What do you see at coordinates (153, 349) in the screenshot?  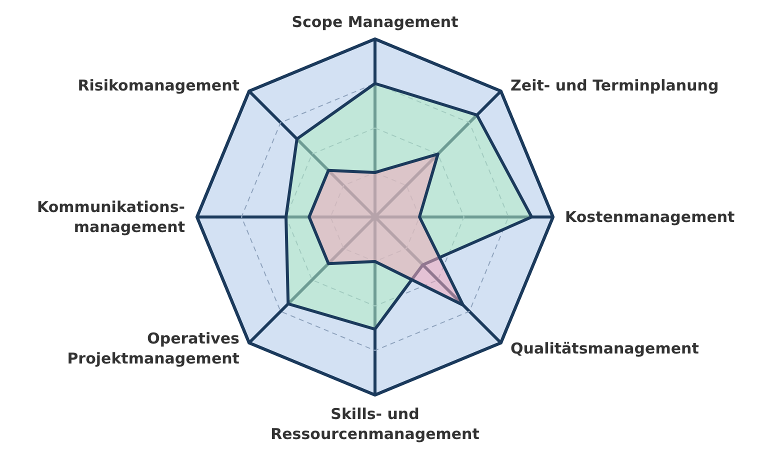 I see `spoke-label: Operatives Projektmanagement` at bounding box center [153, 349].